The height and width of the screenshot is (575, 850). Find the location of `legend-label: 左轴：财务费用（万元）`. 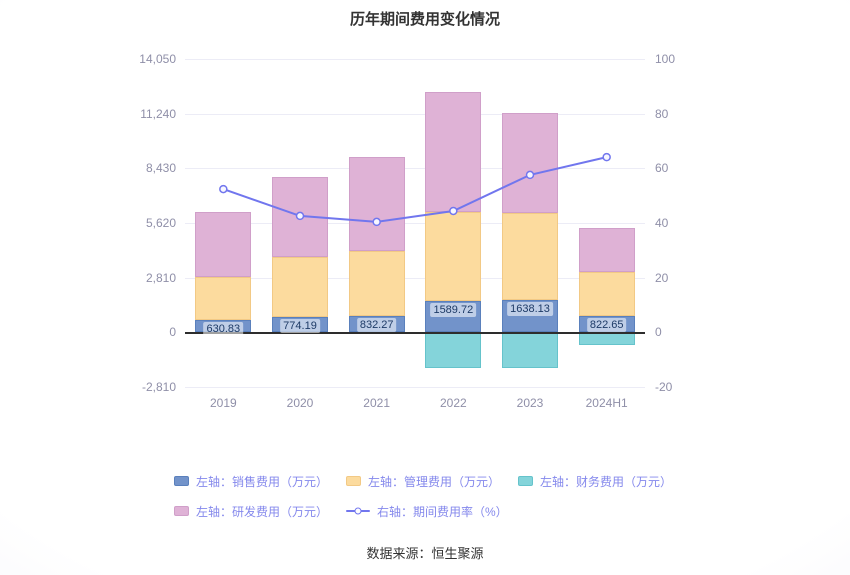

legend-label: 左轴：财务费用（万元） is located at coordinates (606, 481).